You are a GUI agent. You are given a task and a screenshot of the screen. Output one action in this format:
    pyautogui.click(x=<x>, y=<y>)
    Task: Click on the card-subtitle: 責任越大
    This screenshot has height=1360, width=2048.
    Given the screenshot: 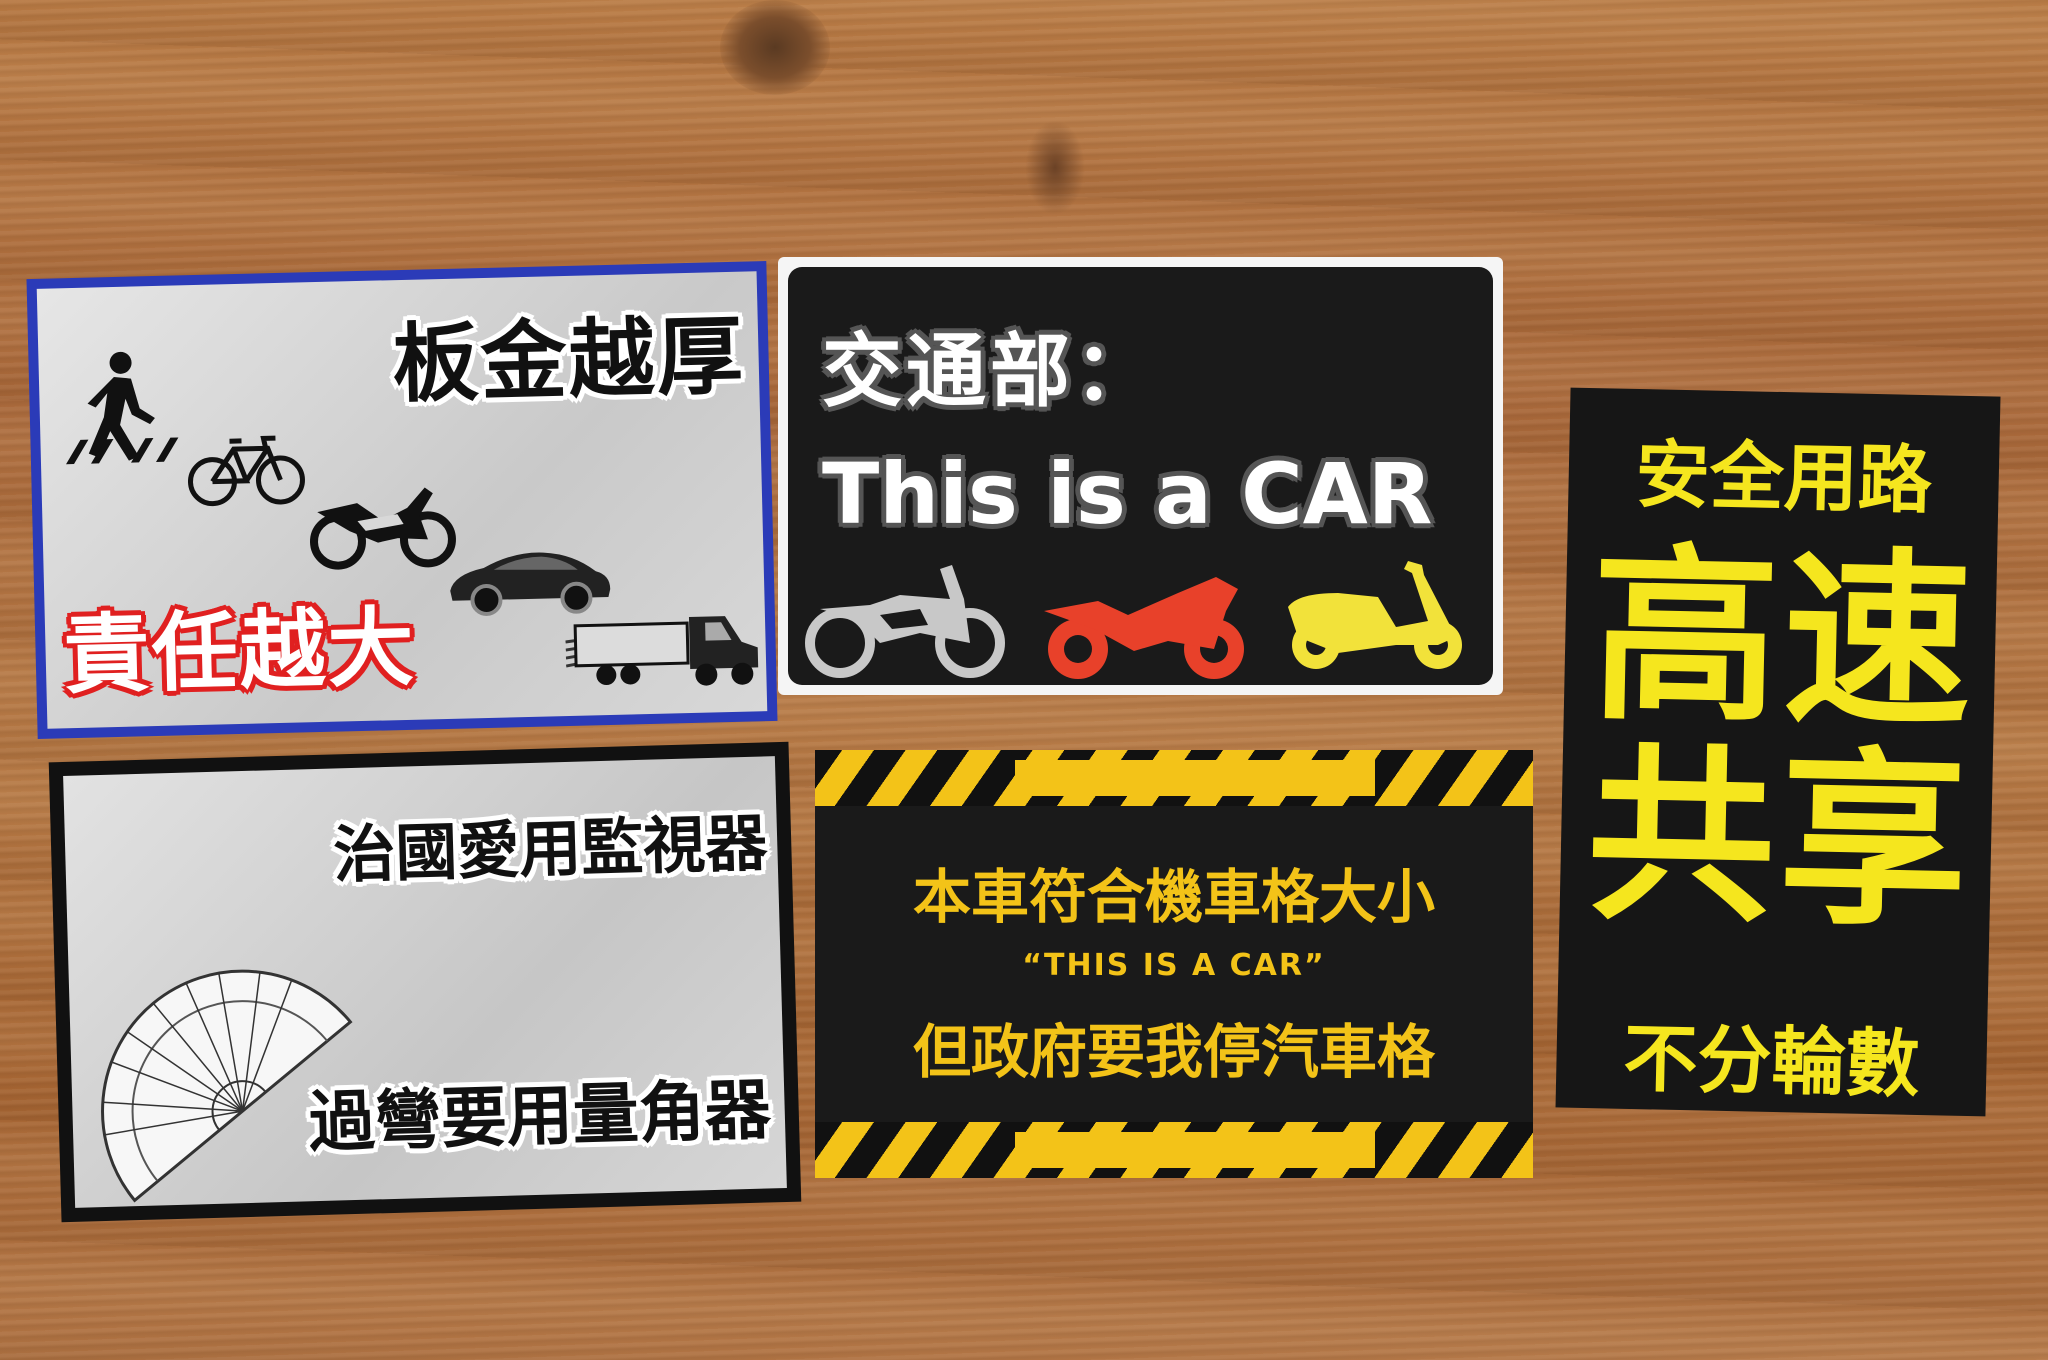 What is the action you would take?
    pyautogui.click(x=239, y=652)
    